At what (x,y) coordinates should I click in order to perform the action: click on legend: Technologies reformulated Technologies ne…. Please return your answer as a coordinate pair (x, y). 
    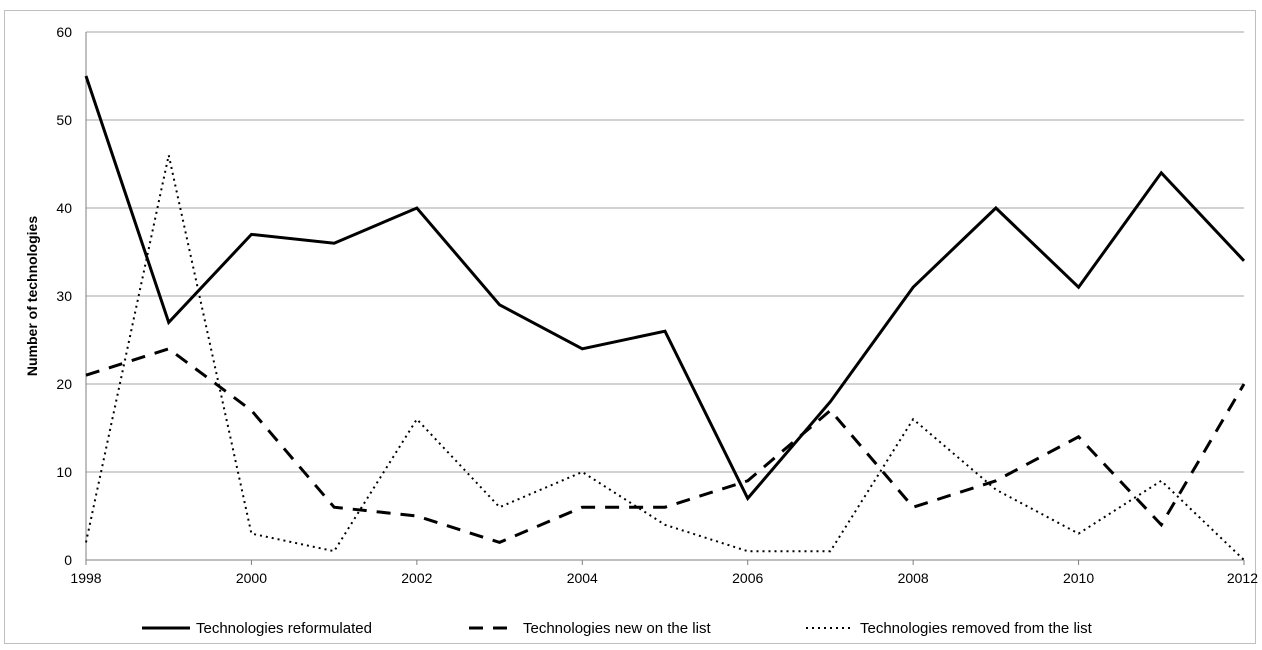
    Looking at the image, I should click on (617, 628).